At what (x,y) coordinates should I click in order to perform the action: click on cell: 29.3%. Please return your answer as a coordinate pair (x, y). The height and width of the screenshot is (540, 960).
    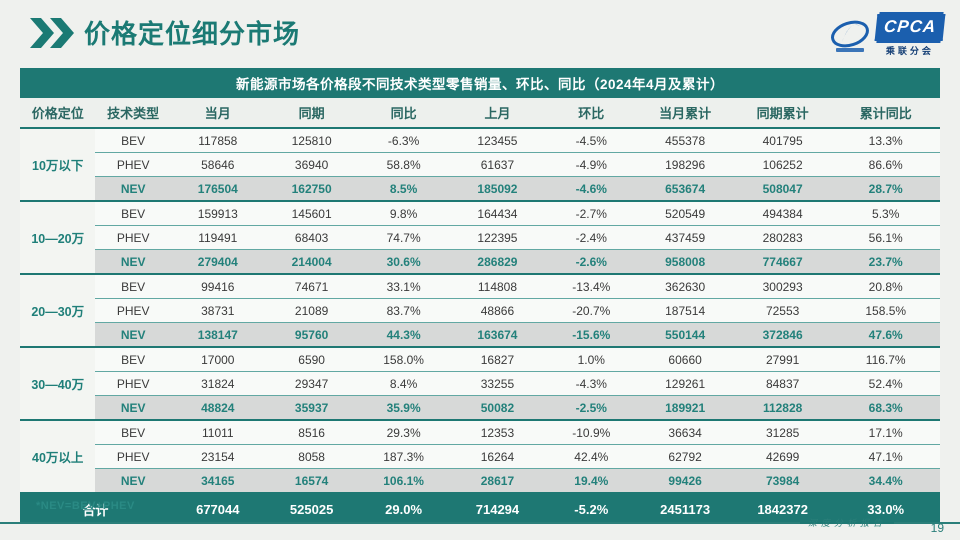
    Looking at the image, I should click on (403, 432).